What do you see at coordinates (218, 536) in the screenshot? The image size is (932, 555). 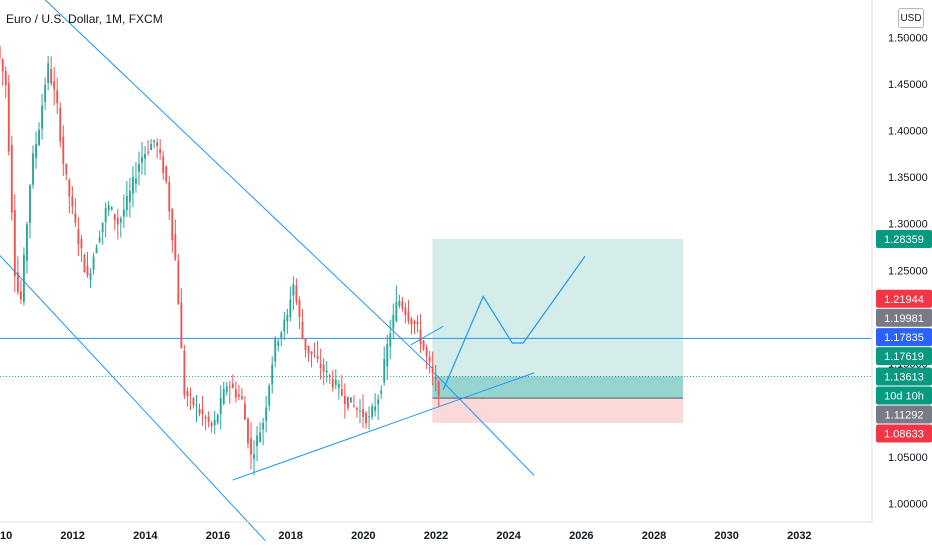 I see `x-tick-label: 2016` at bounding box center [218, 536].